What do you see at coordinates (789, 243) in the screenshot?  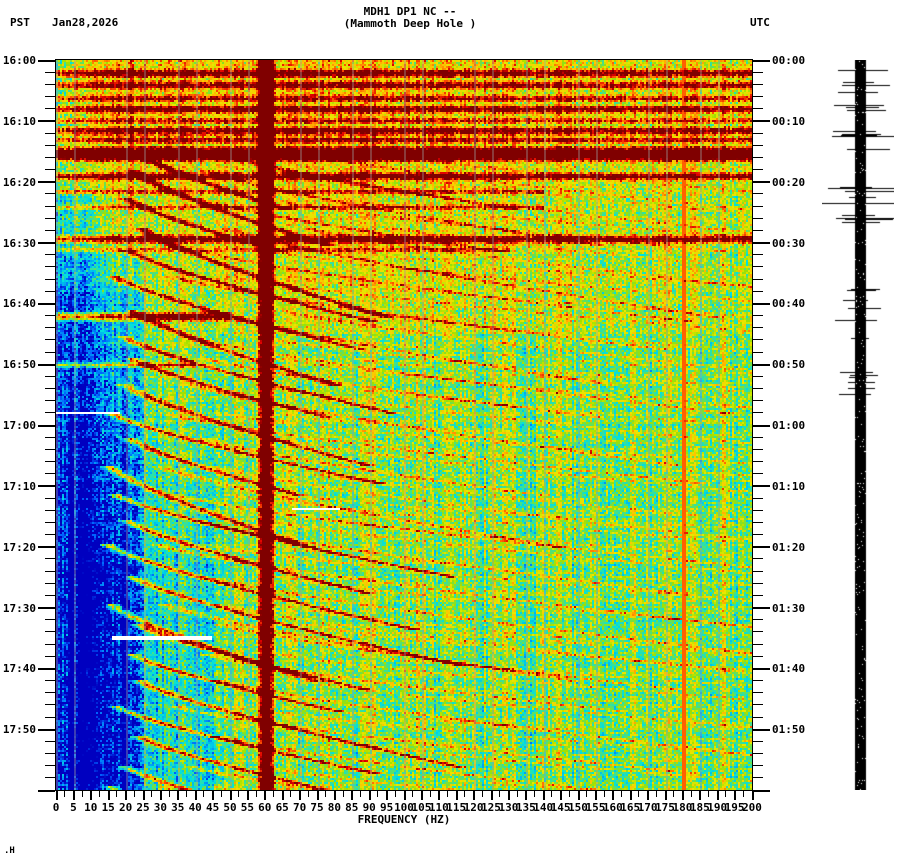 I see `y-axis-right-label: 00:30` at bounding box center [789, 243].